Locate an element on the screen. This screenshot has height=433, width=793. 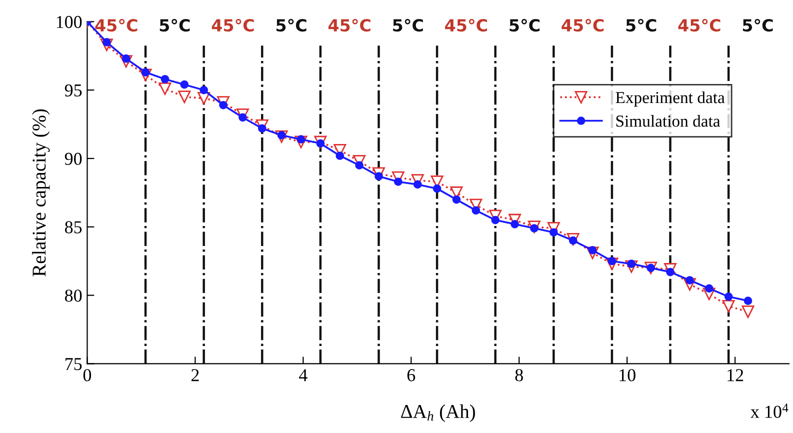
y-tick-label: 80 is located at coordinates (73, 296).